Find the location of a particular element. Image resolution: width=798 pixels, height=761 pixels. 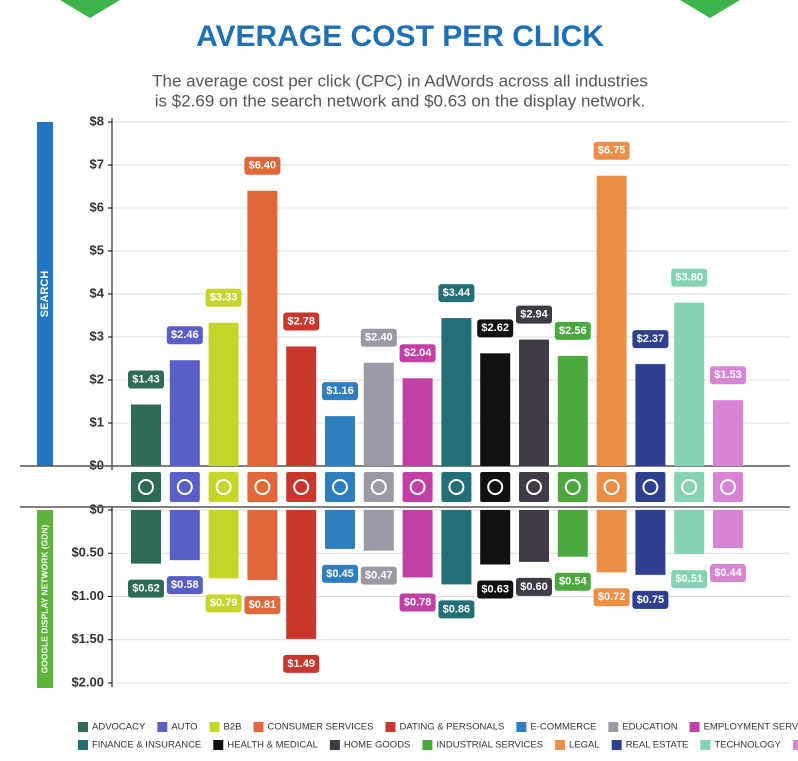

legend-label: E-COMMERCE is located at coordinates (563, 727).